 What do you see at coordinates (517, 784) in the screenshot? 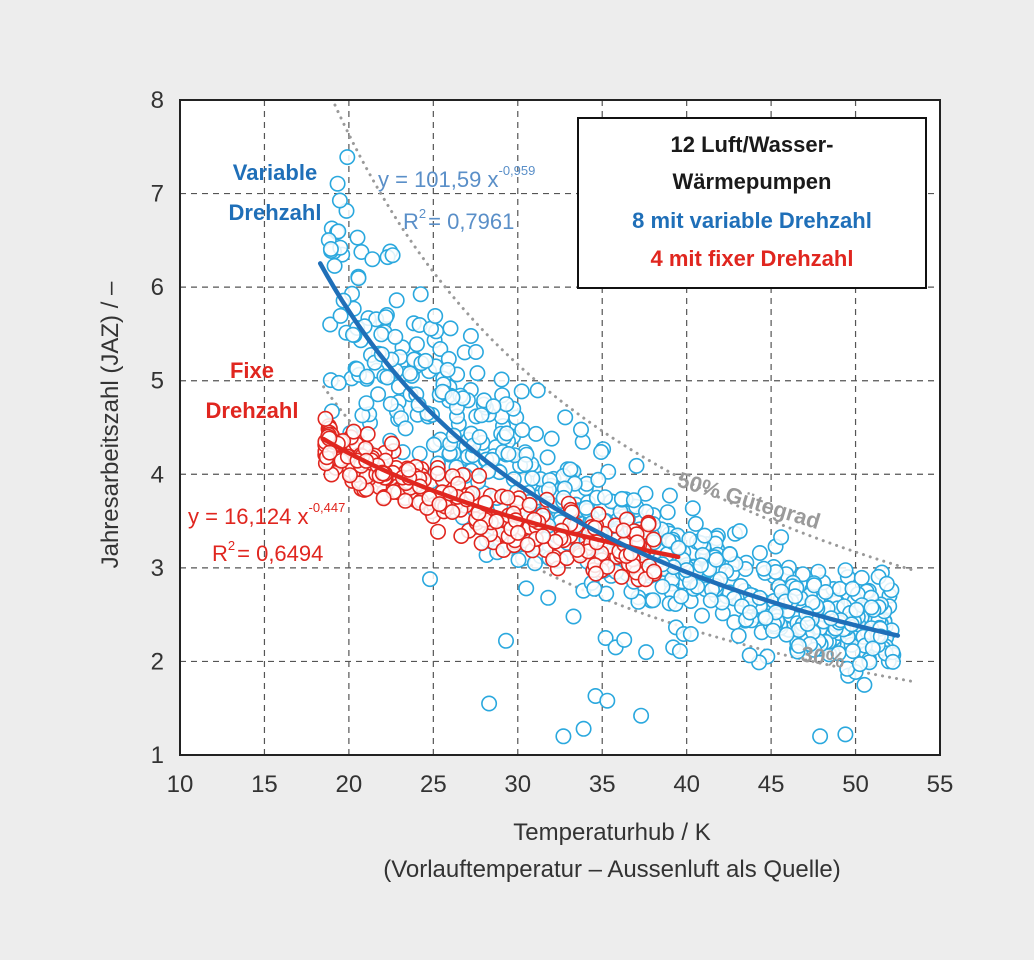
I see `x-tick-label: 30` at bounding box center [517, 784].